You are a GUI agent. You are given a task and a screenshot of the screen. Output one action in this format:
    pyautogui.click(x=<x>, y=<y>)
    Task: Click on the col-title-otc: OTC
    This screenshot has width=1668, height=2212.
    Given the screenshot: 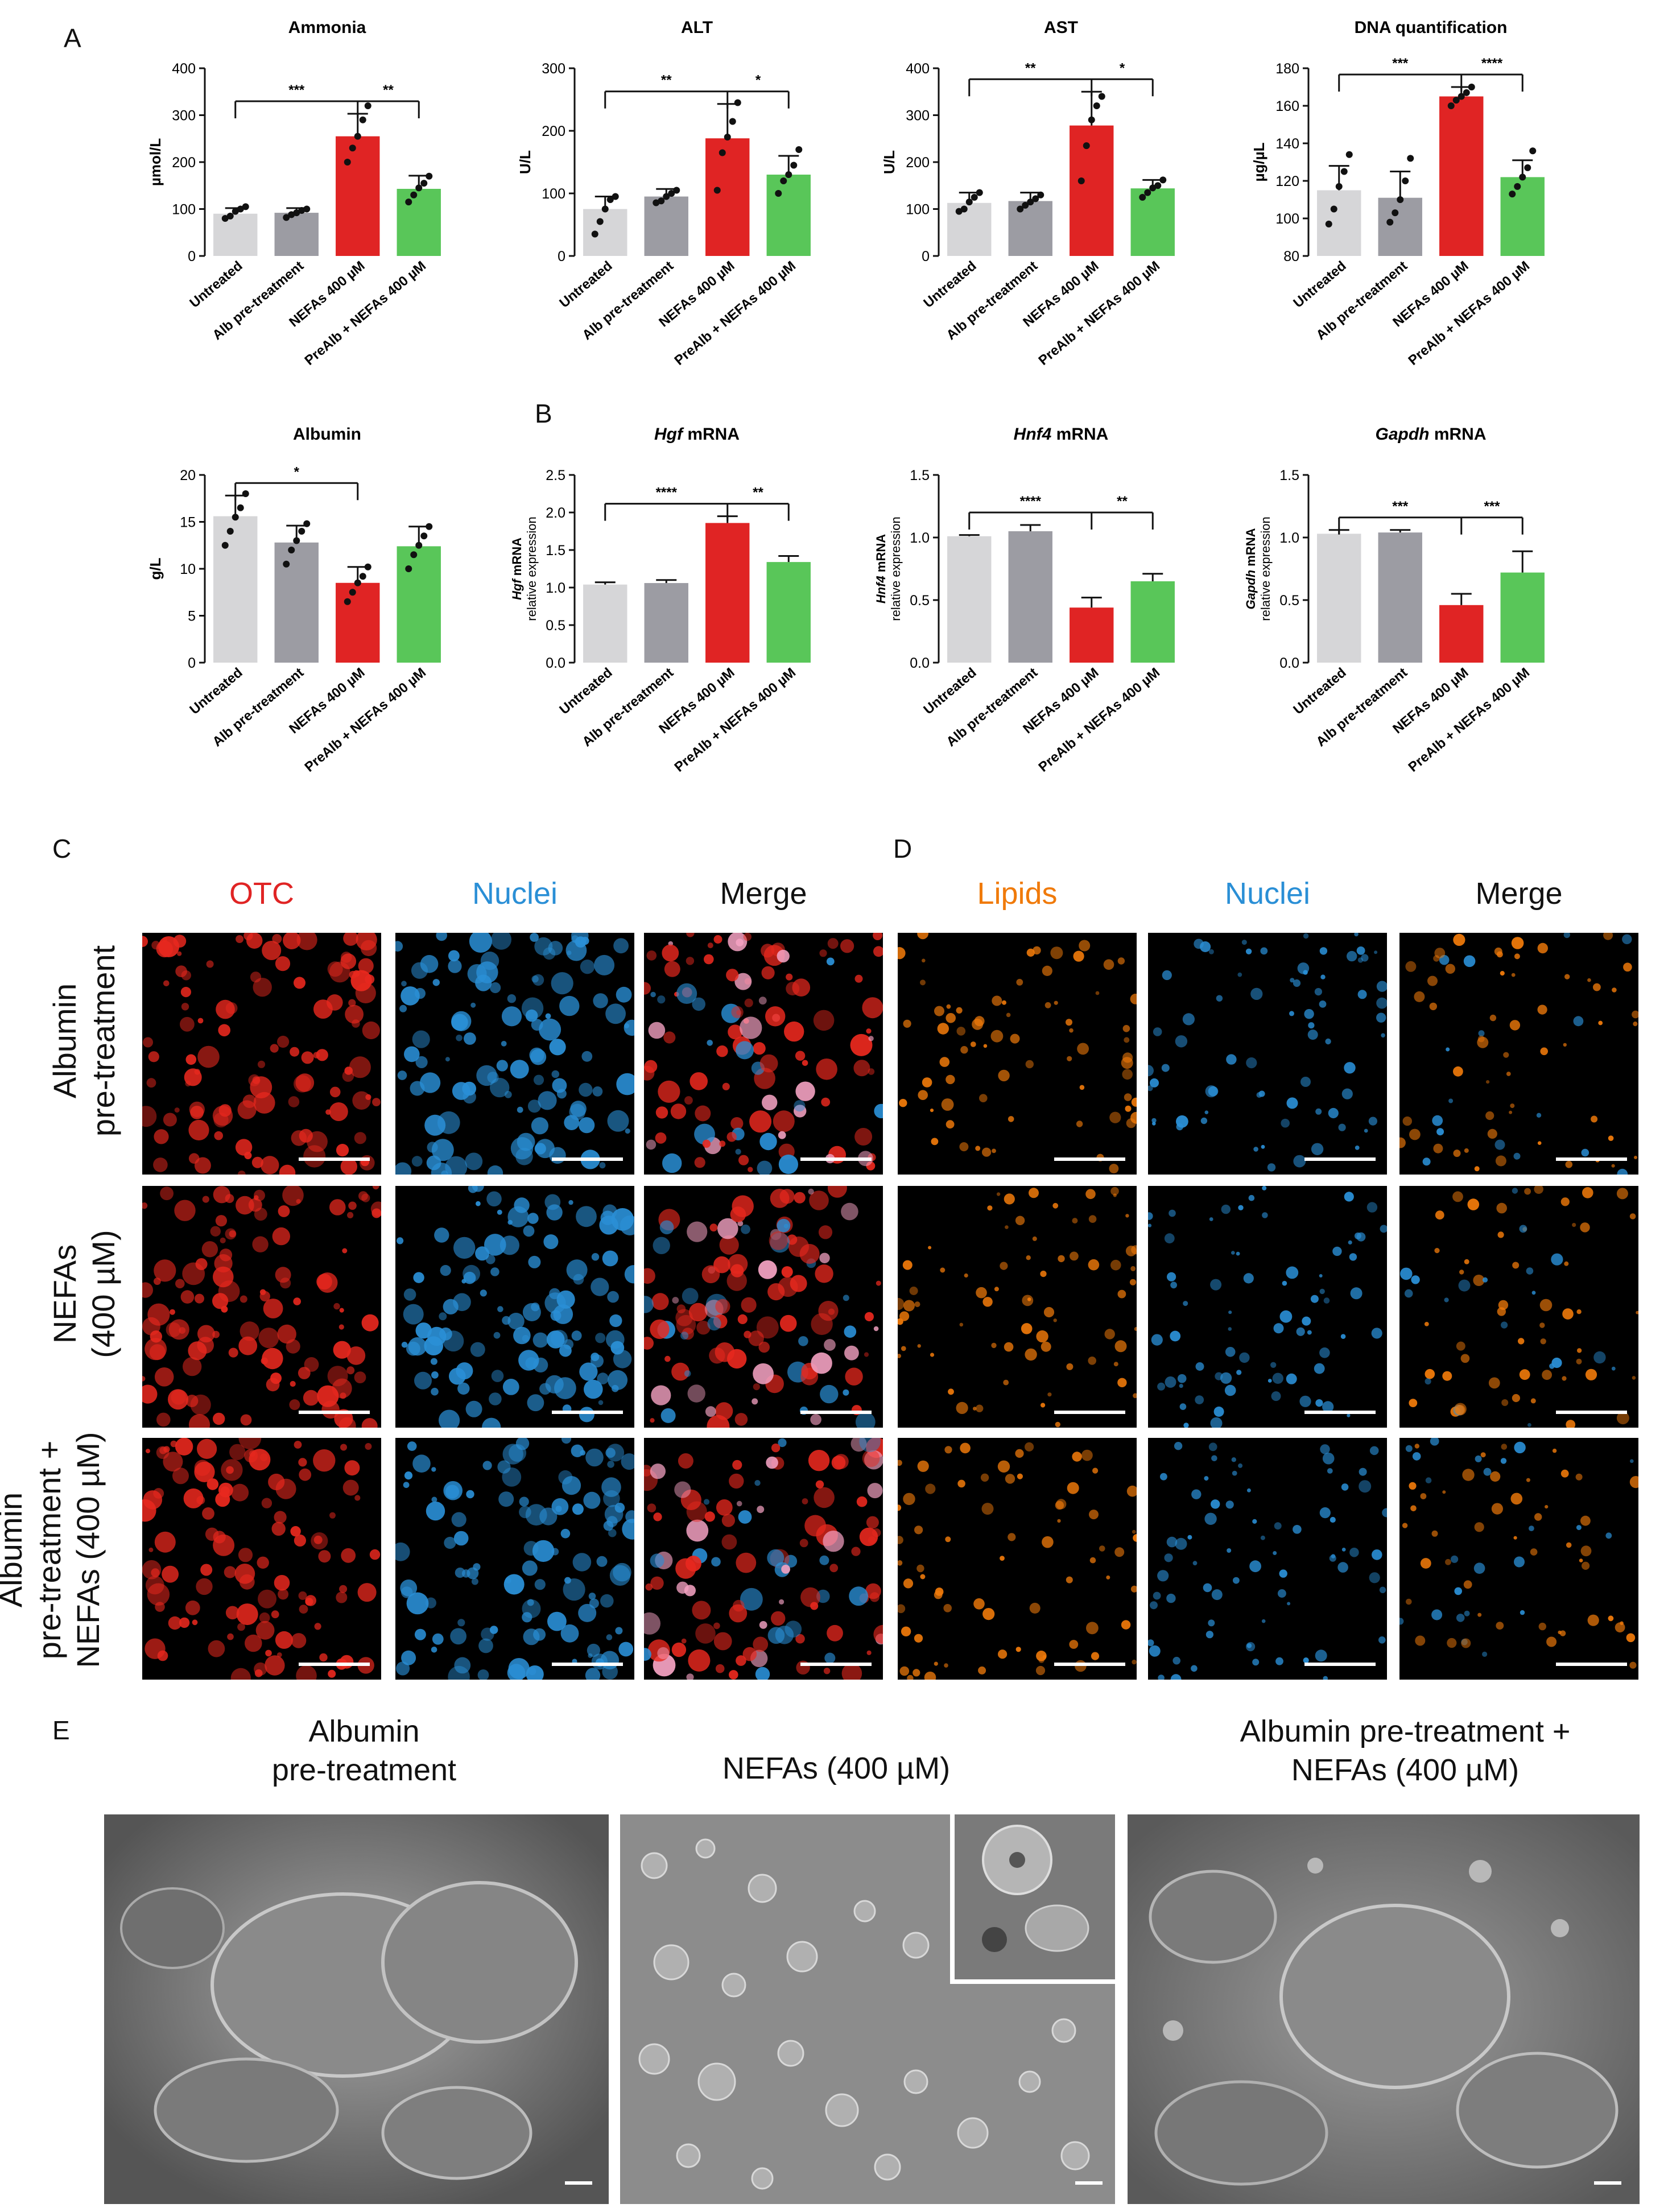 What is the action you would take?
    pyautogui.click(x=261, y=893)
    